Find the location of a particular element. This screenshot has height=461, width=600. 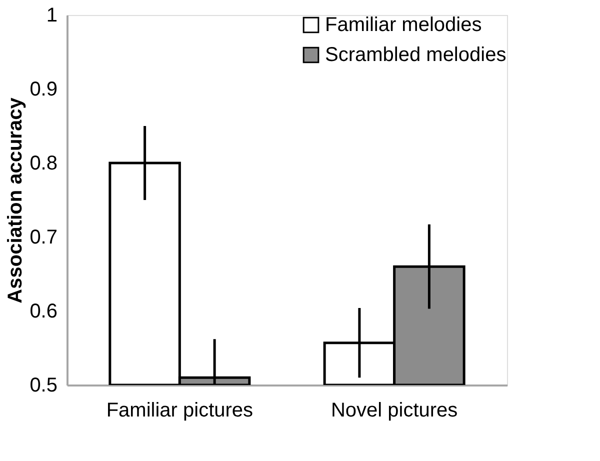

y-axis-title: Association accuracy is located at coordinates (15, 200).